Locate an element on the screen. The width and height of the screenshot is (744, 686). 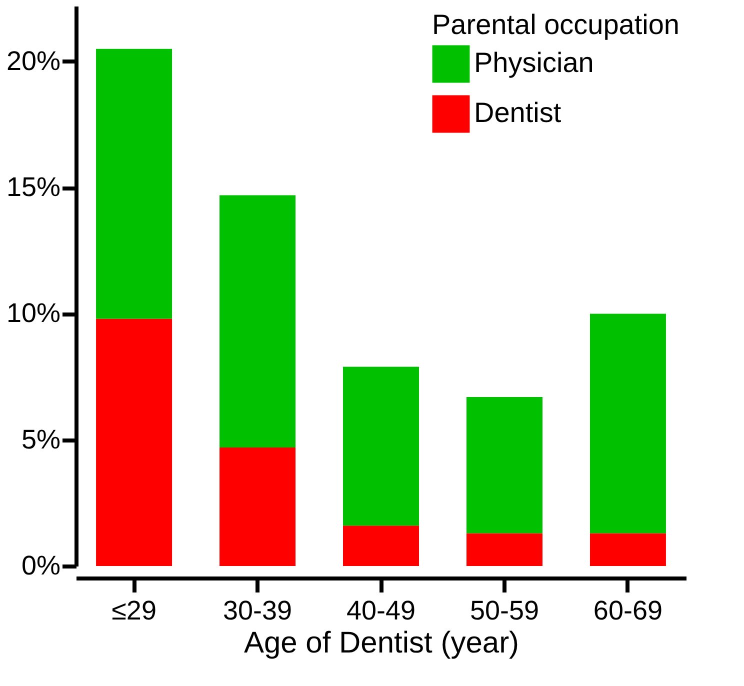
x-tick-label: 50-59 is located at coordinates (505, 611).